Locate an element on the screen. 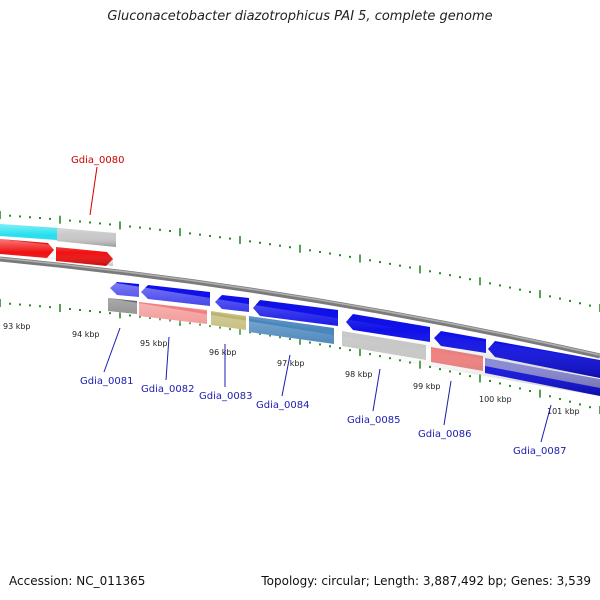 The height and width of the screenshot is (600, 600). gene-label-gdia-0087: Gdia_0087 is located at coordinates (539, 451).